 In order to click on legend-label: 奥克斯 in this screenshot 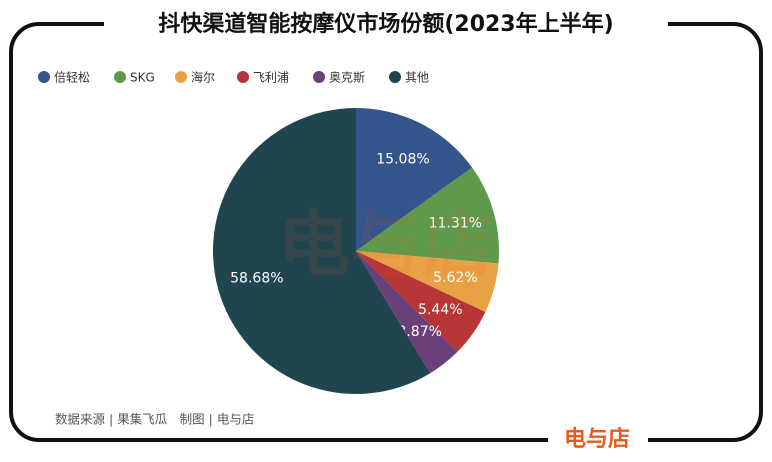, I will do `click(347, 78)`.